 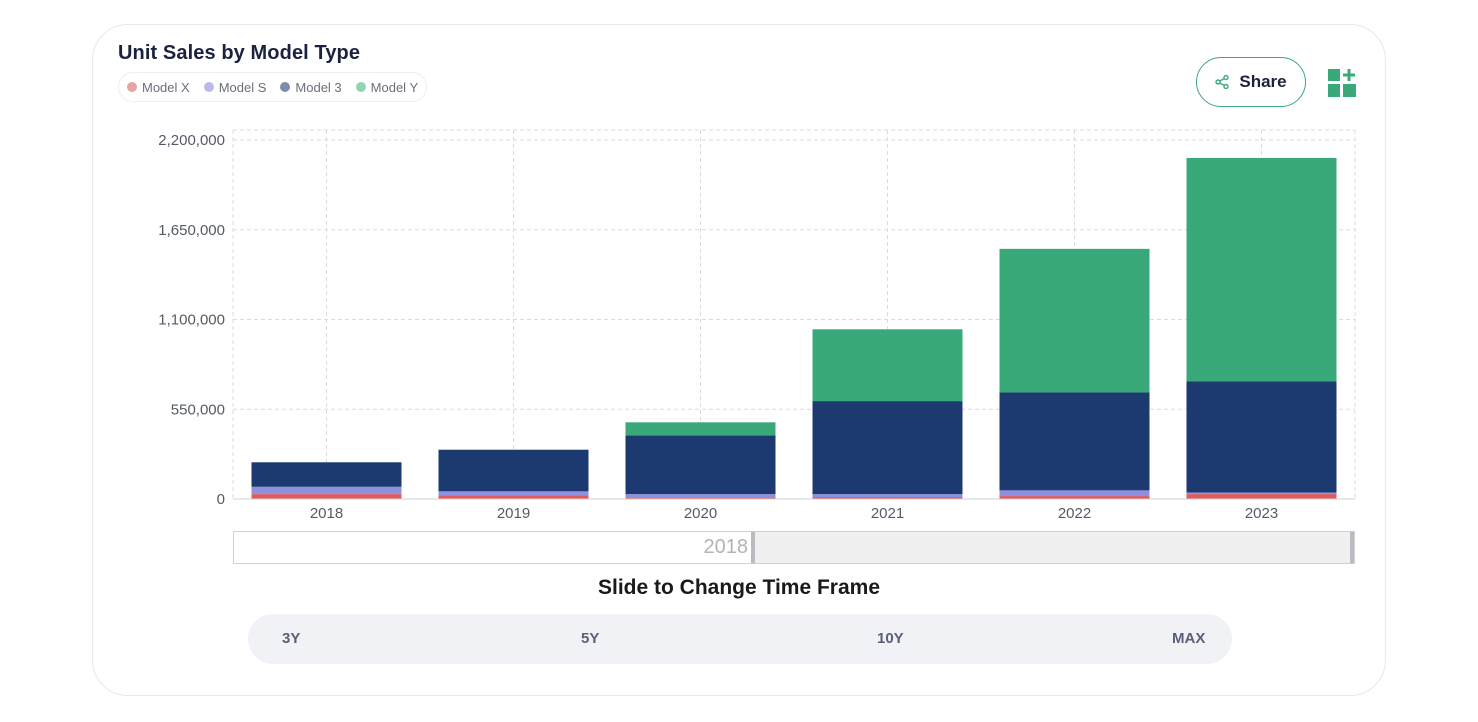 What do you see at coordinates (738, 587) in the screenshot?
I see `slide-caption: Slide to Change Time Frame` at bounding box center [738, 587].